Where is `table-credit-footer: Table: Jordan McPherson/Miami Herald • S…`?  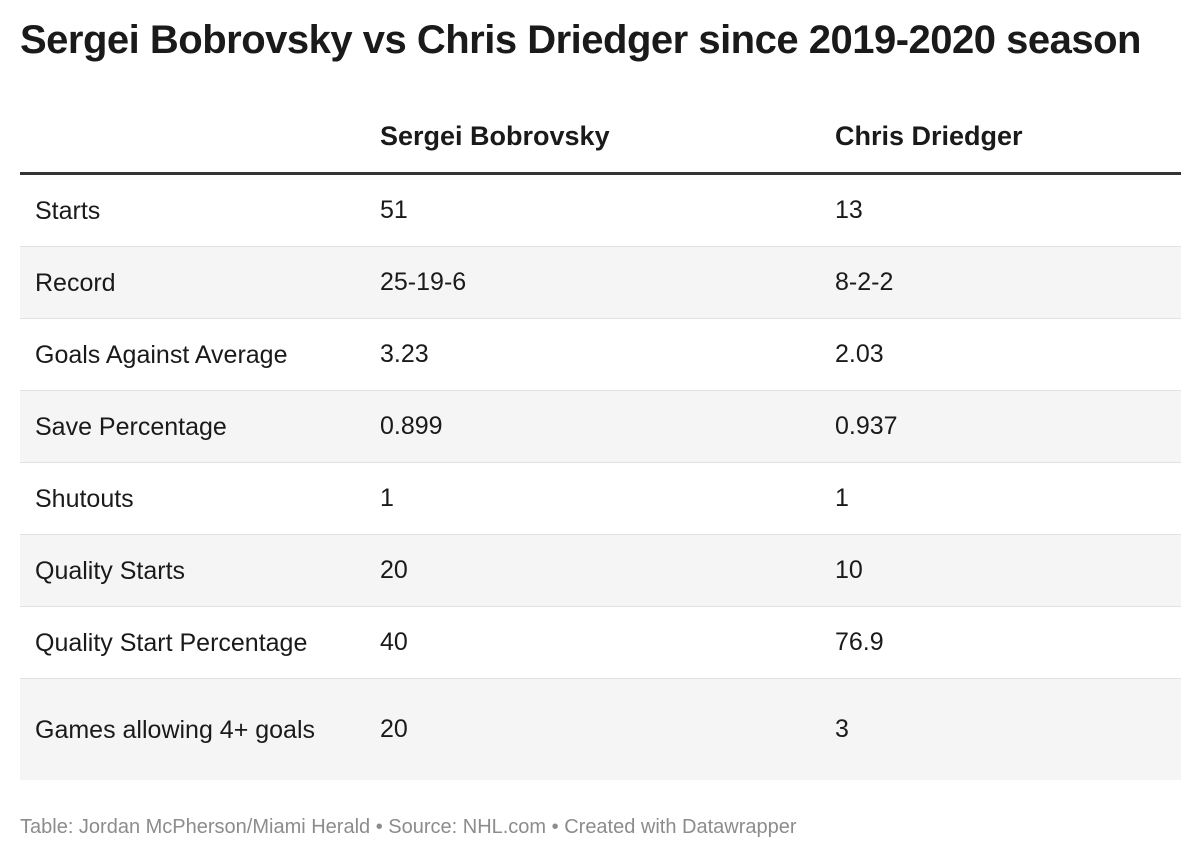 table-credit-footer: Table: Jordan McPherson/Miami Herald • S… is located at coordinates (408, 827).